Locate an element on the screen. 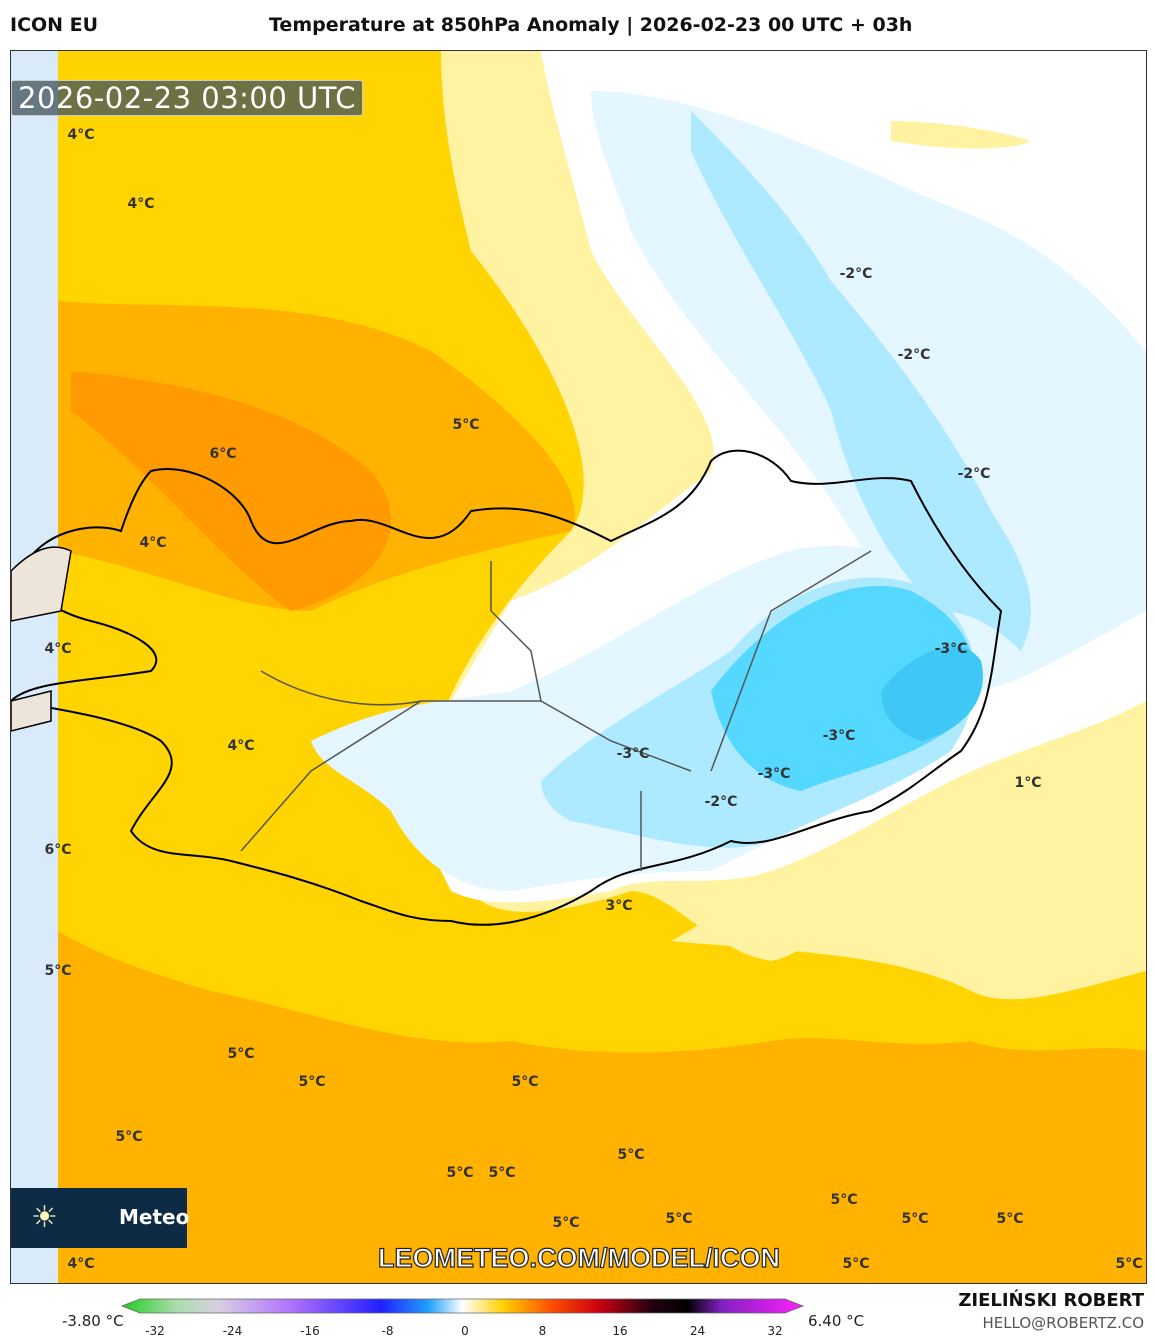  sun-icon: ☀ is located at coordinates (44, 1217).